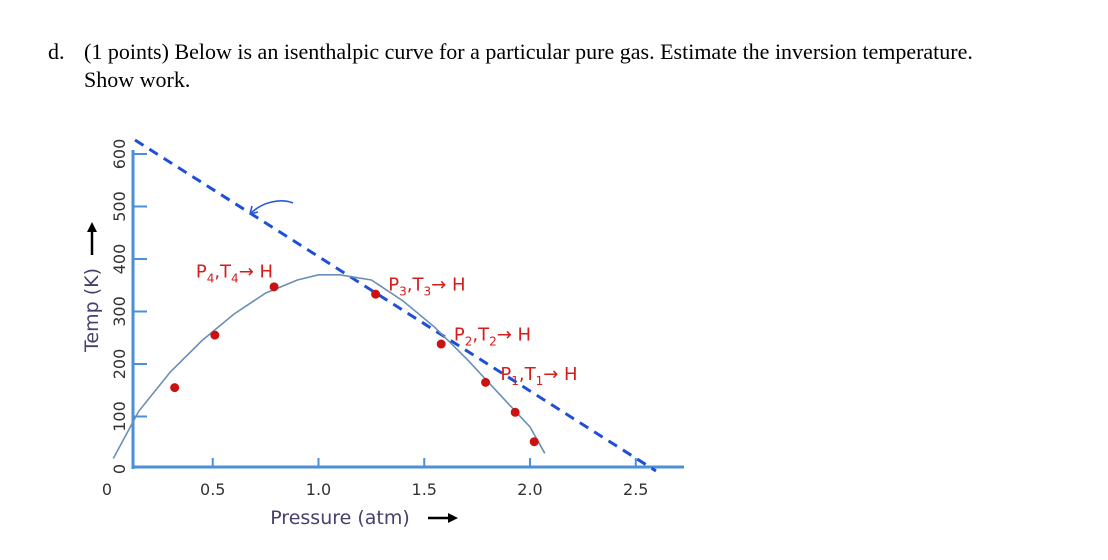 The width and height of the screenshot is (1108, 560). Describe the element at coordinates (119, 416) in the screenshot. I see `y-tick-label: 100` at that location.